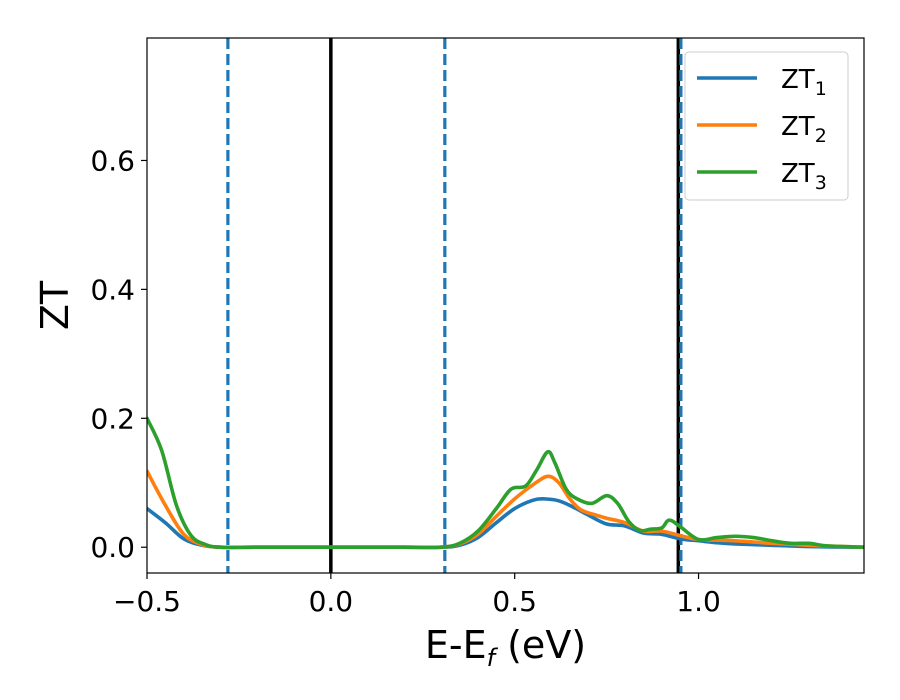  What do you see at coordinates (112, 160) in the screenshot?
I see `y-tick-label: 0.6` at bounding box center [112, 160].